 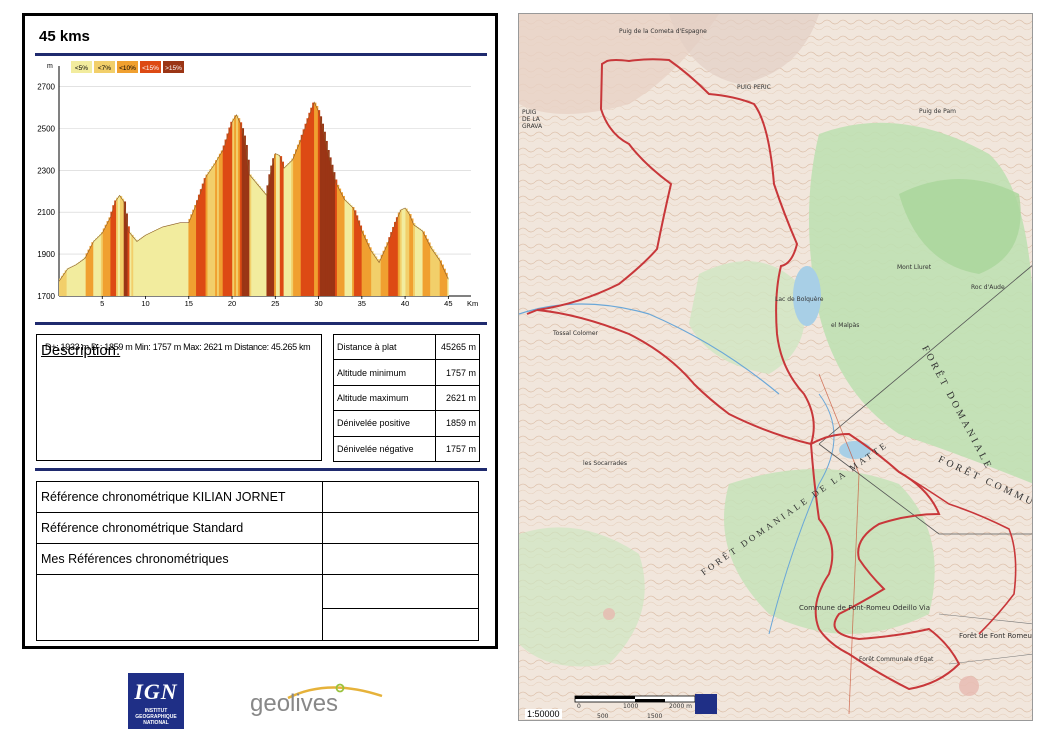 I want to click on ref-value-kilian, so click(x=400, y=497).